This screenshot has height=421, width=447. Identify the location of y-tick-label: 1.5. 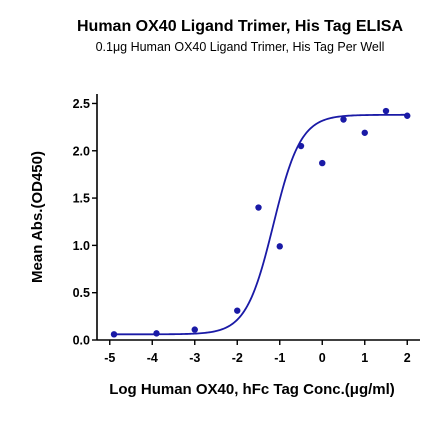
(81, 199).